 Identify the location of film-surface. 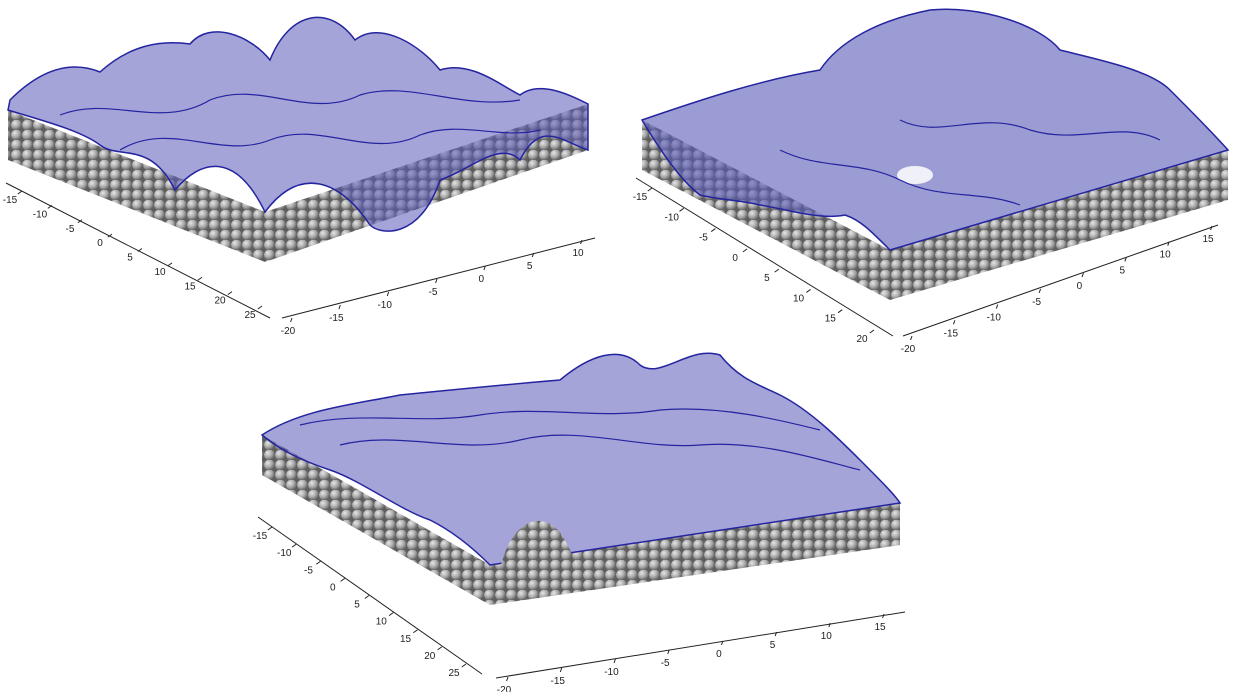
(298, 124).